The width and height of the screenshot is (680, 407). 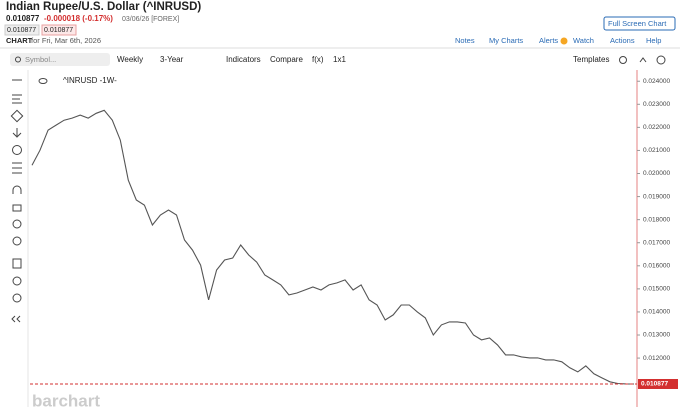 I want to click on y-tick-label: 0.024000, so click(x=656, y=81).